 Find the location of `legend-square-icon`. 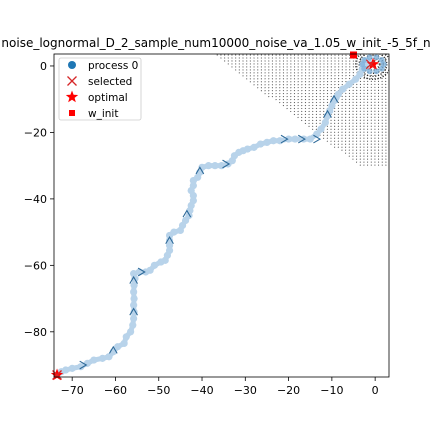

legend-square-icon is located at coordinates (72, 113).